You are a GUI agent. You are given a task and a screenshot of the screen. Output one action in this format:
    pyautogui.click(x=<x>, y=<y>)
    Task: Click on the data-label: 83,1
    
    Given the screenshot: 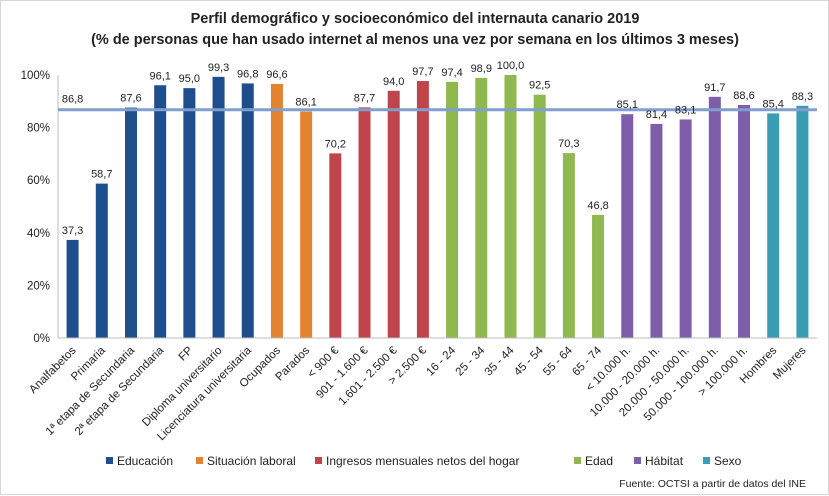 What is the action you would take?
    pyautogui.click(x=685, y=110)
    